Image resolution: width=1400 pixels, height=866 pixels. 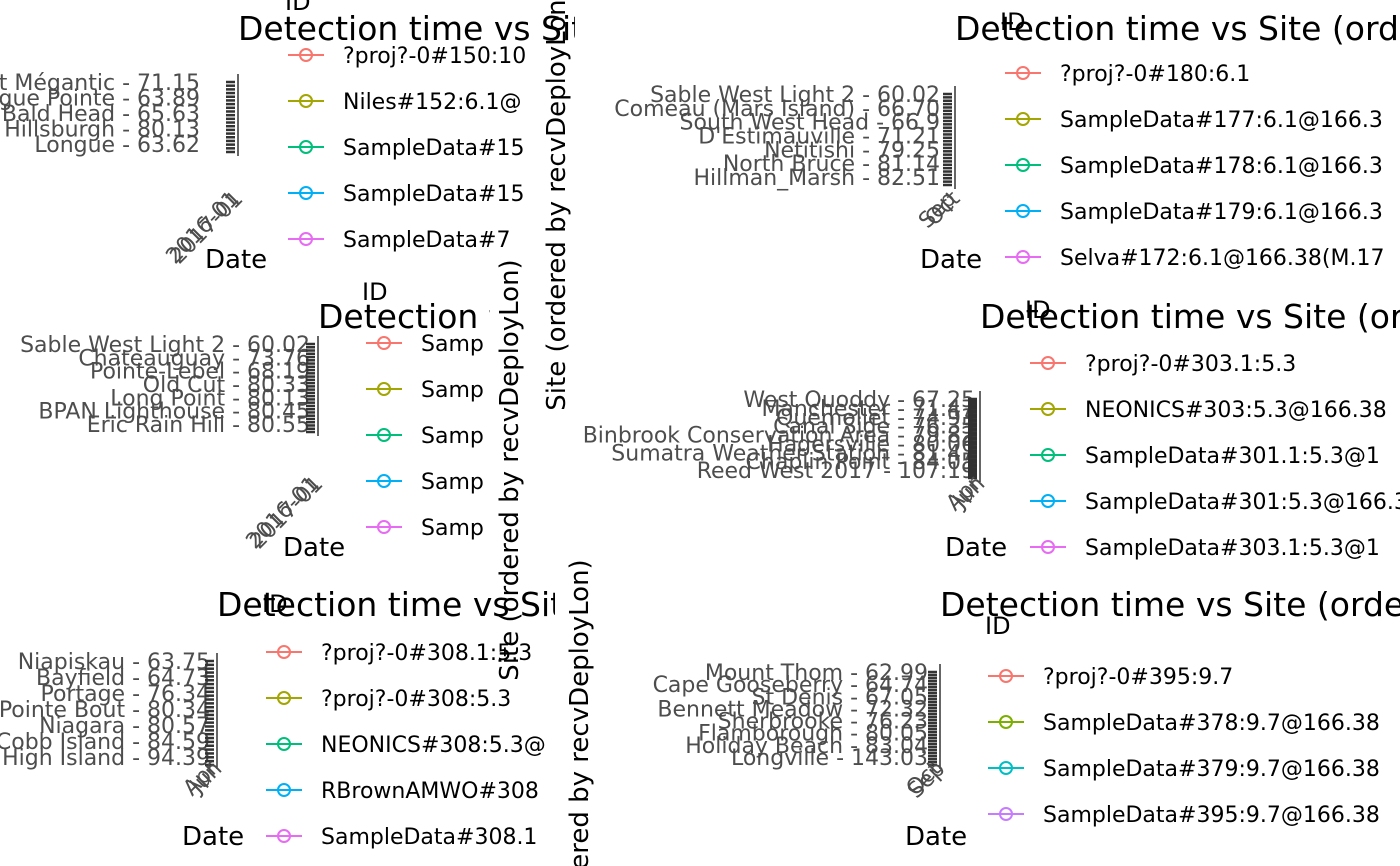 I want to click on site-tick-label: Netitishi - 79.25, so click(x=852, y=150).